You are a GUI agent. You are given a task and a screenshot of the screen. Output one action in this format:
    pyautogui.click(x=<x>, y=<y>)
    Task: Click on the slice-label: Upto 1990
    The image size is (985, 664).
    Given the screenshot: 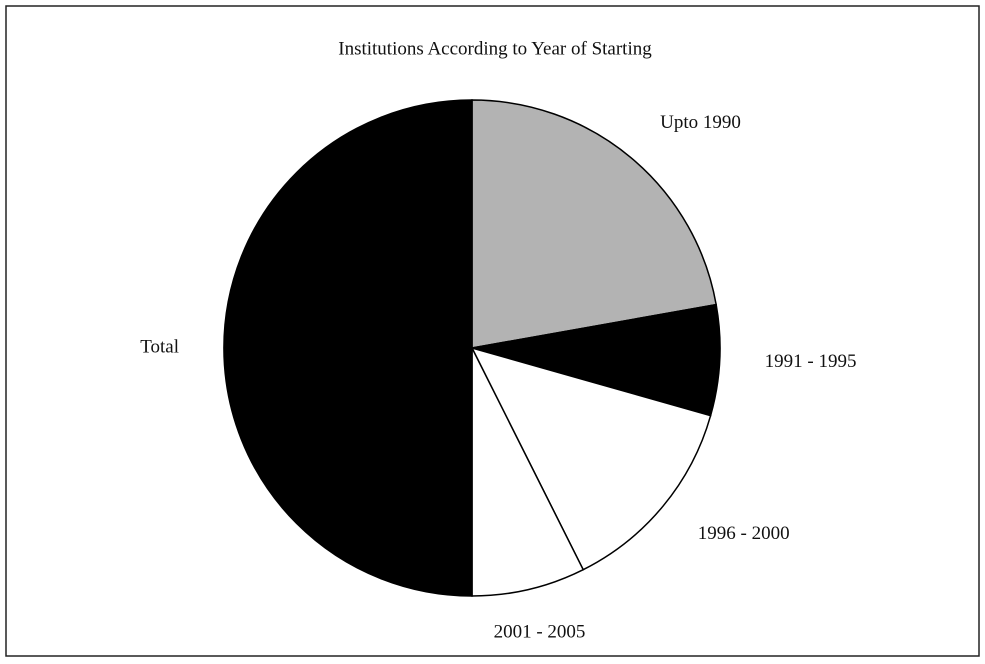 What is the action you would take?
    pyautogui.click(x=700, y=122)
    